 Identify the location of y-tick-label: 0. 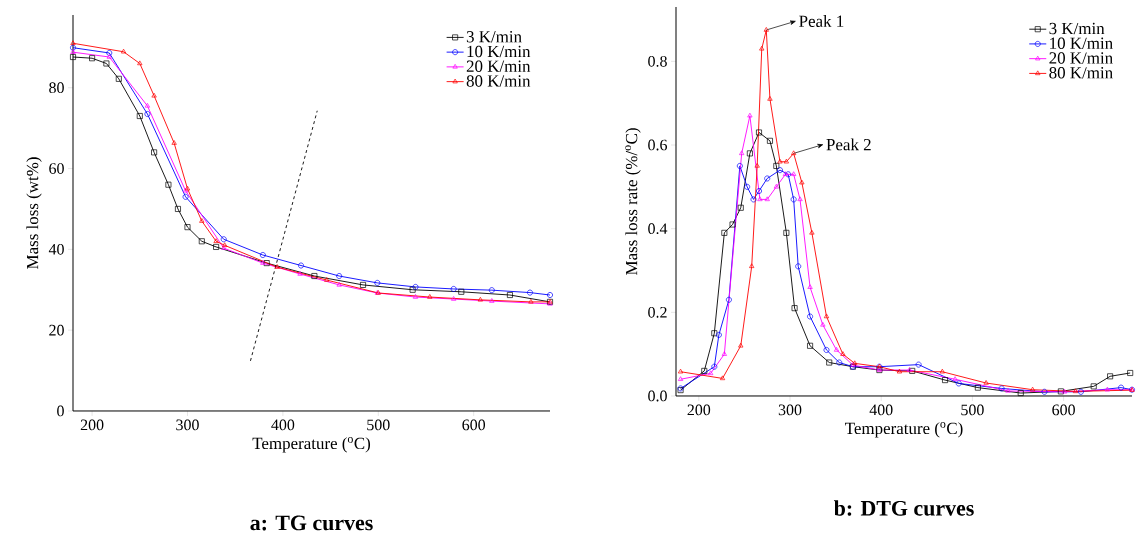
(60, 411).